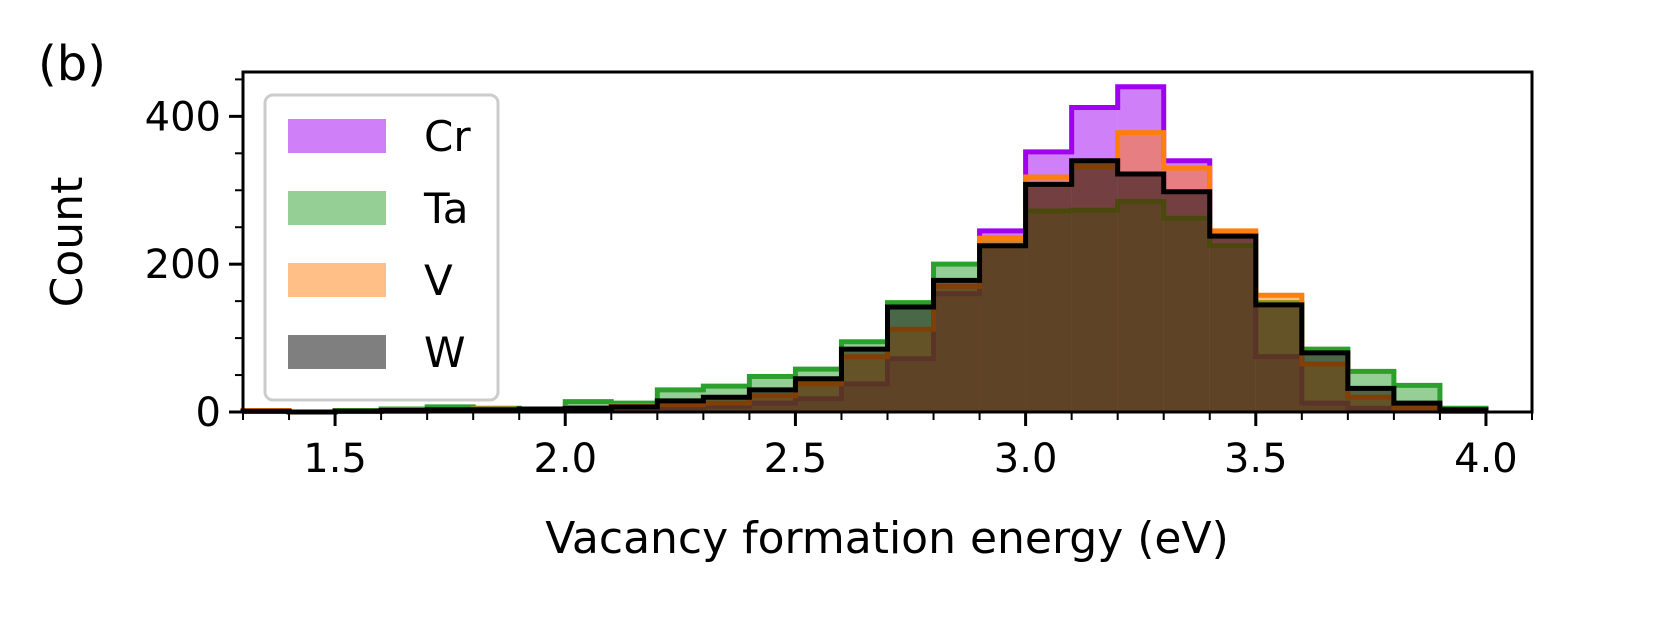  I want to click on legend-entries: Cr Ta VW, so click(379, 244).